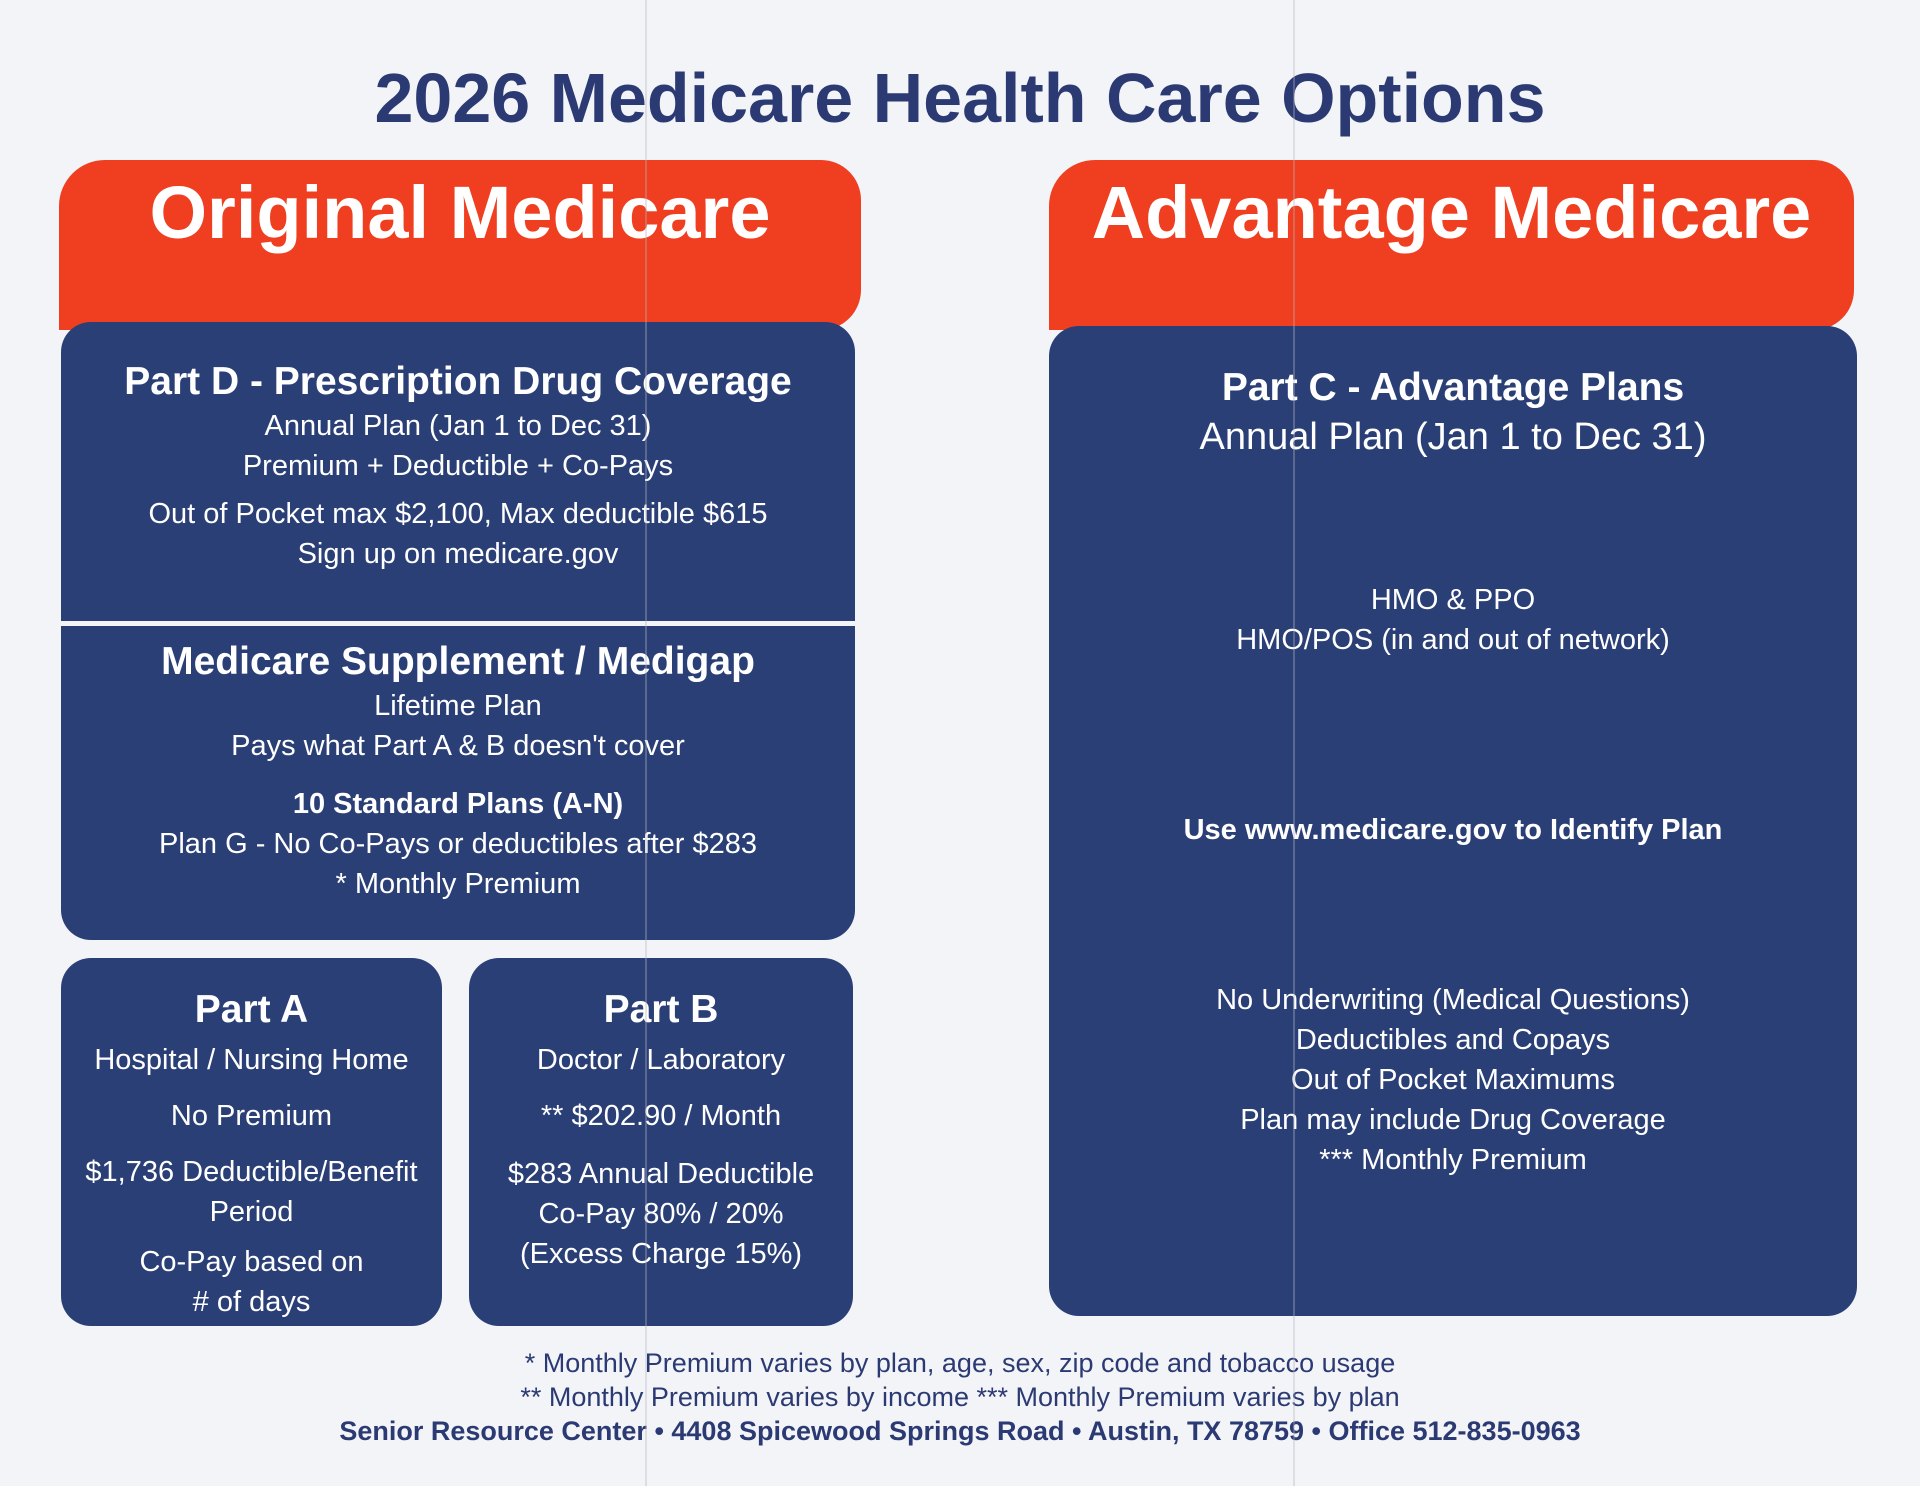 Image resolution: width=1920 pixels, height=1486 pixels. What do you see at coordinates (458, 661) in the screenshot?
I see `medigap-heading: Medicare Supplement / Medigap` at bounding box center [458, 661].